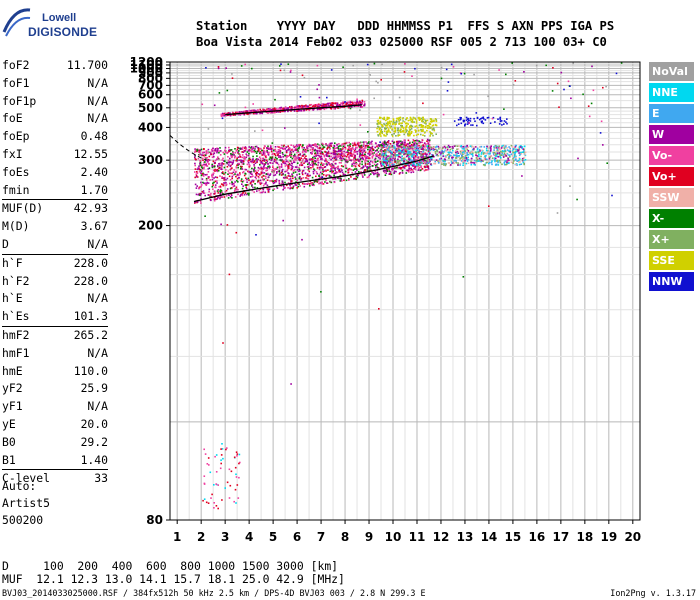 This screenshot has width=700, height=600. What do you see at coordinates (90, 153) in the screenshot?
I see `param-value: 12.55` at bounding box center [90, 153].